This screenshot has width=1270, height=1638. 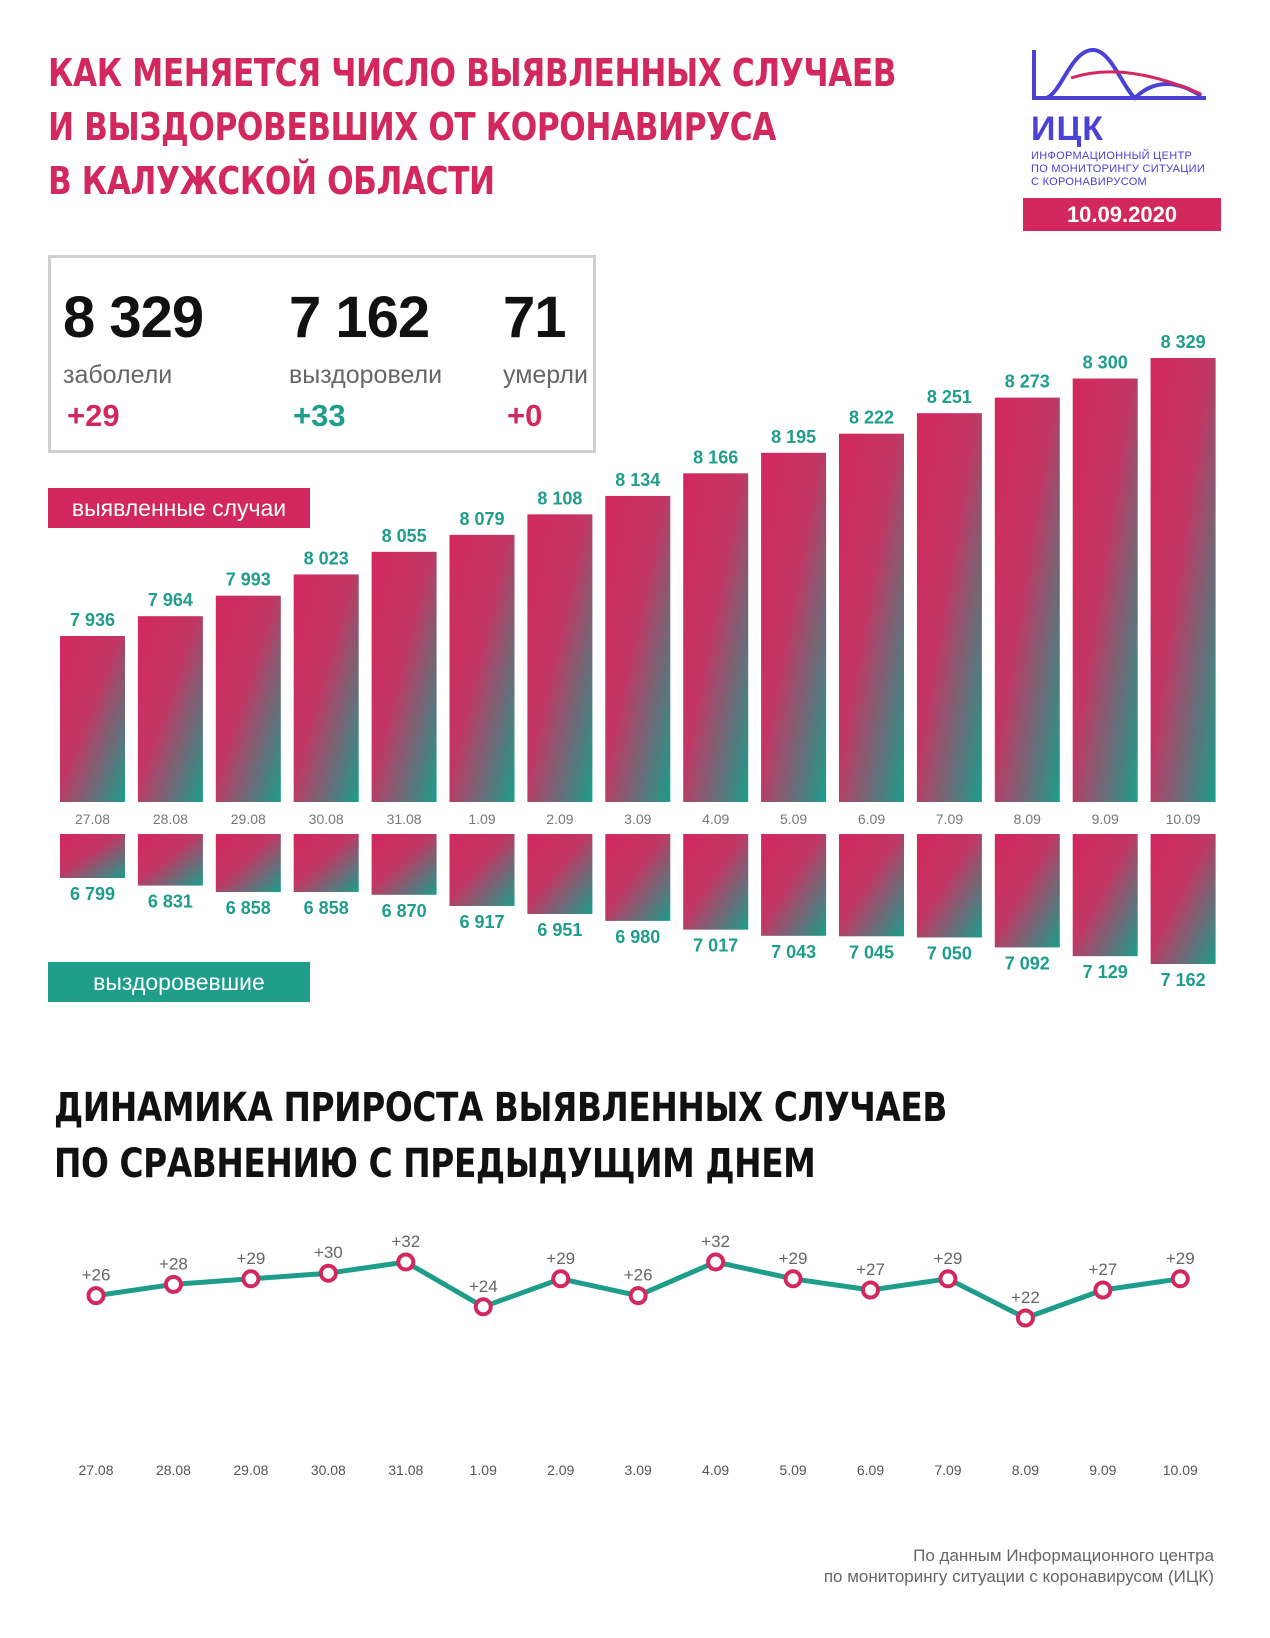 I want to click on category-label: 5.09, so click(x=793, y=819).